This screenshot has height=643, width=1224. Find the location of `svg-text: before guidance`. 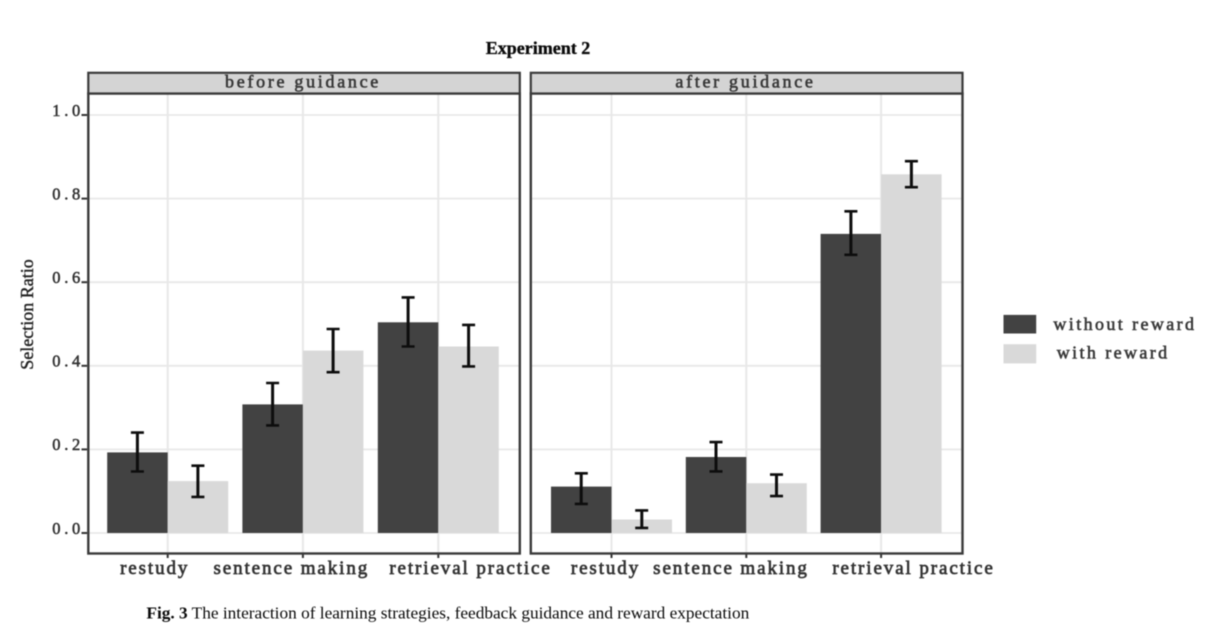

svg-text: before guidance is located at coordinates (303, 82).